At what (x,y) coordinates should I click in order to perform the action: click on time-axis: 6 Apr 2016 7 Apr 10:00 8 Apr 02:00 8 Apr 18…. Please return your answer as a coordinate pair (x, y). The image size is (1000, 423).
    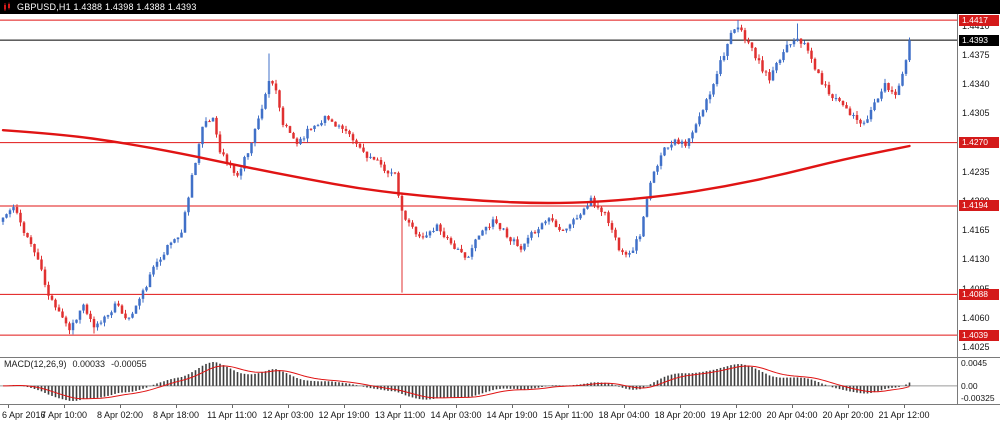
    Looking at the image, I should click on (500, 414).